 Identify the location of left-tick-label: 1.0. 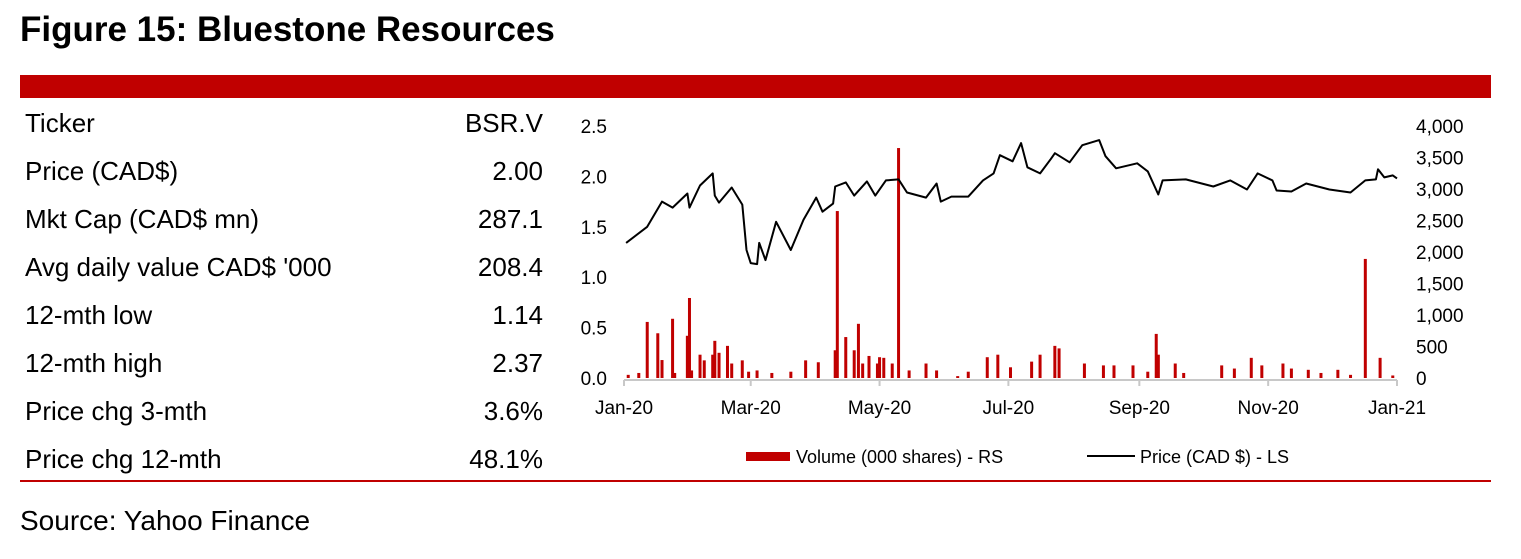
(594, 278).